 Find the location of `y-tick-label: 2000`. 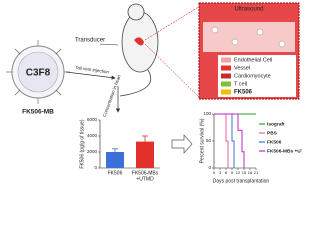

y-tick-label: 2000 is located at coordinates (92, 151).